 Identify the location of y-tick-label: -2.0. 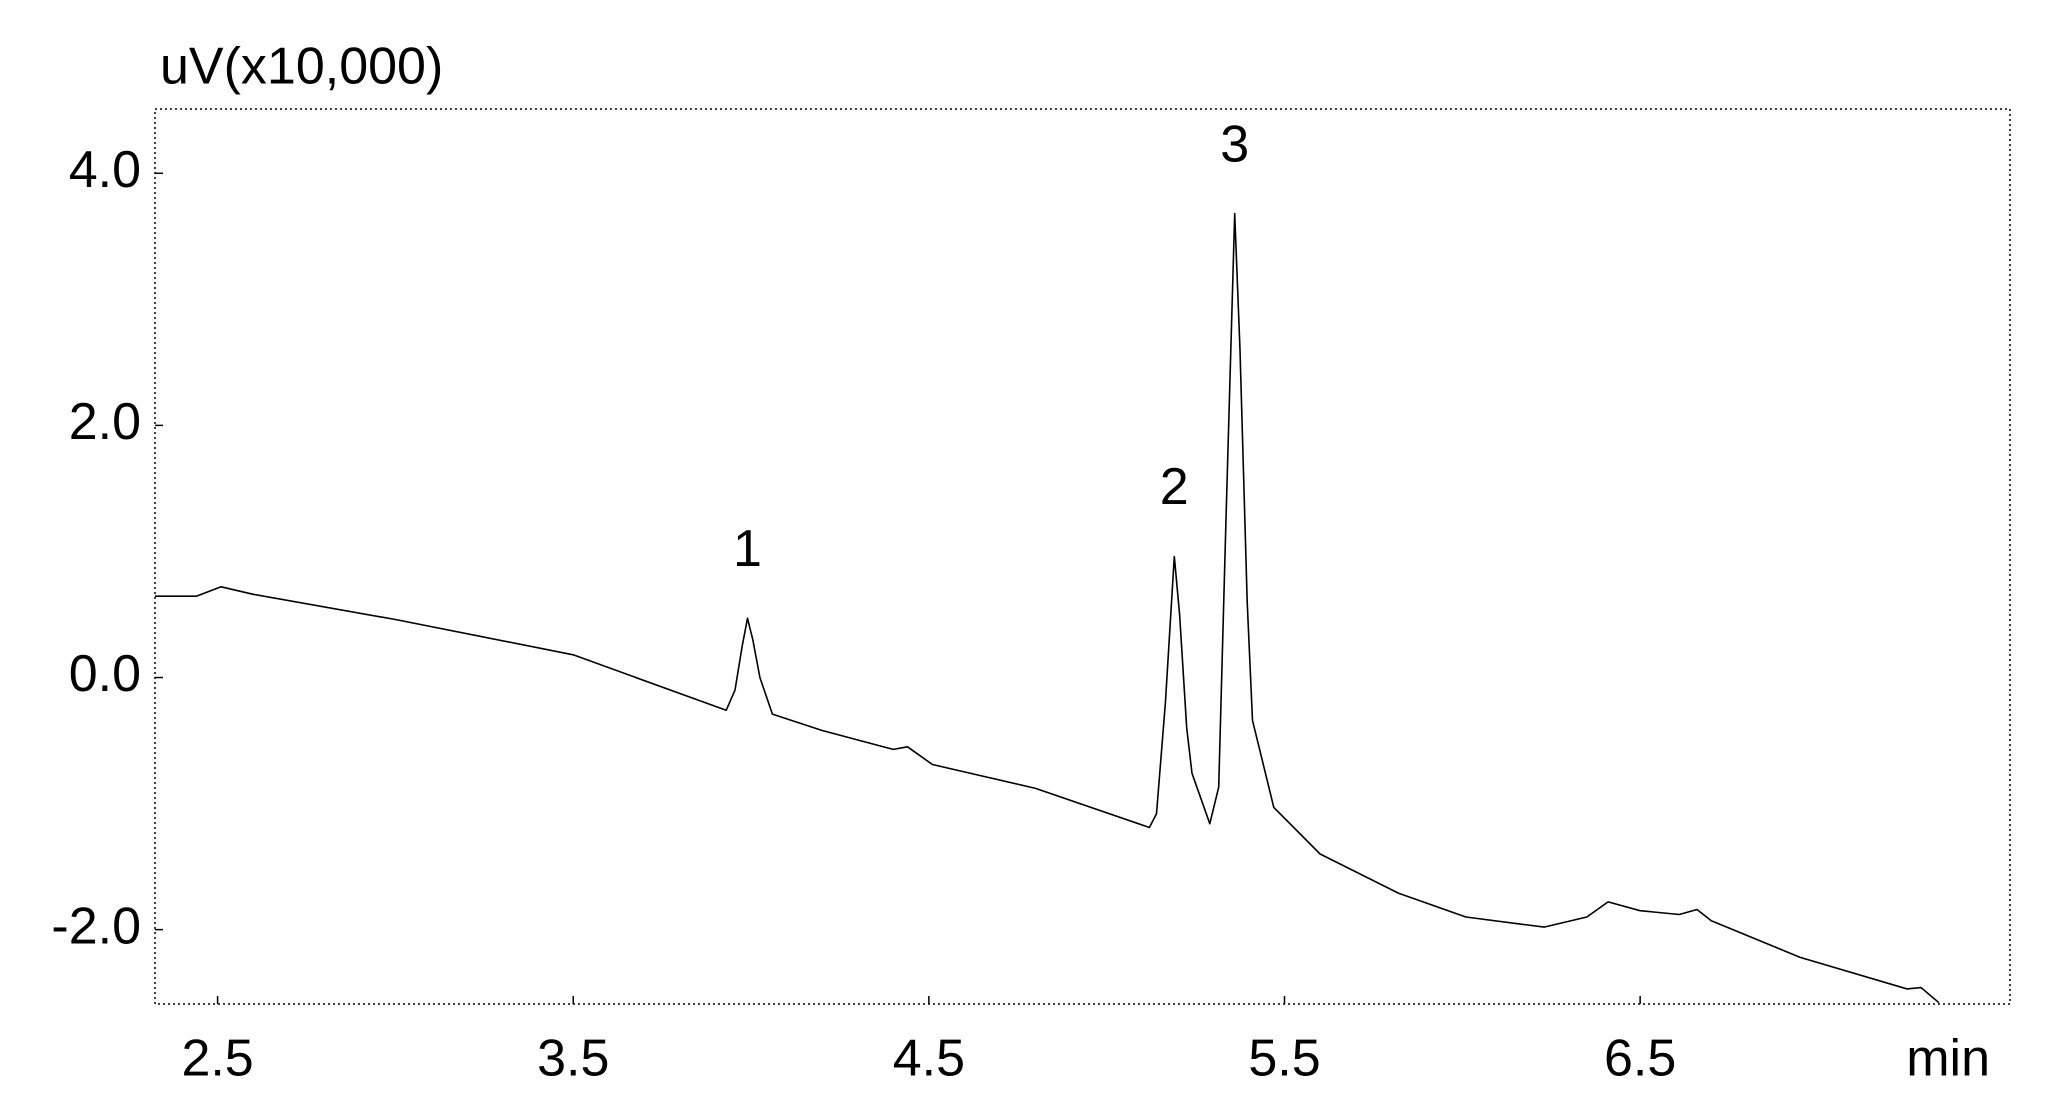
(96, 926).